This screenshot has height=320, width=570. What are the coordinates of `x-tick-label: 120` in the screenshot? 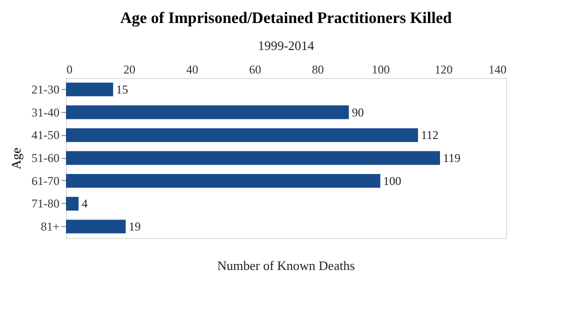 It's located at (443, 69).